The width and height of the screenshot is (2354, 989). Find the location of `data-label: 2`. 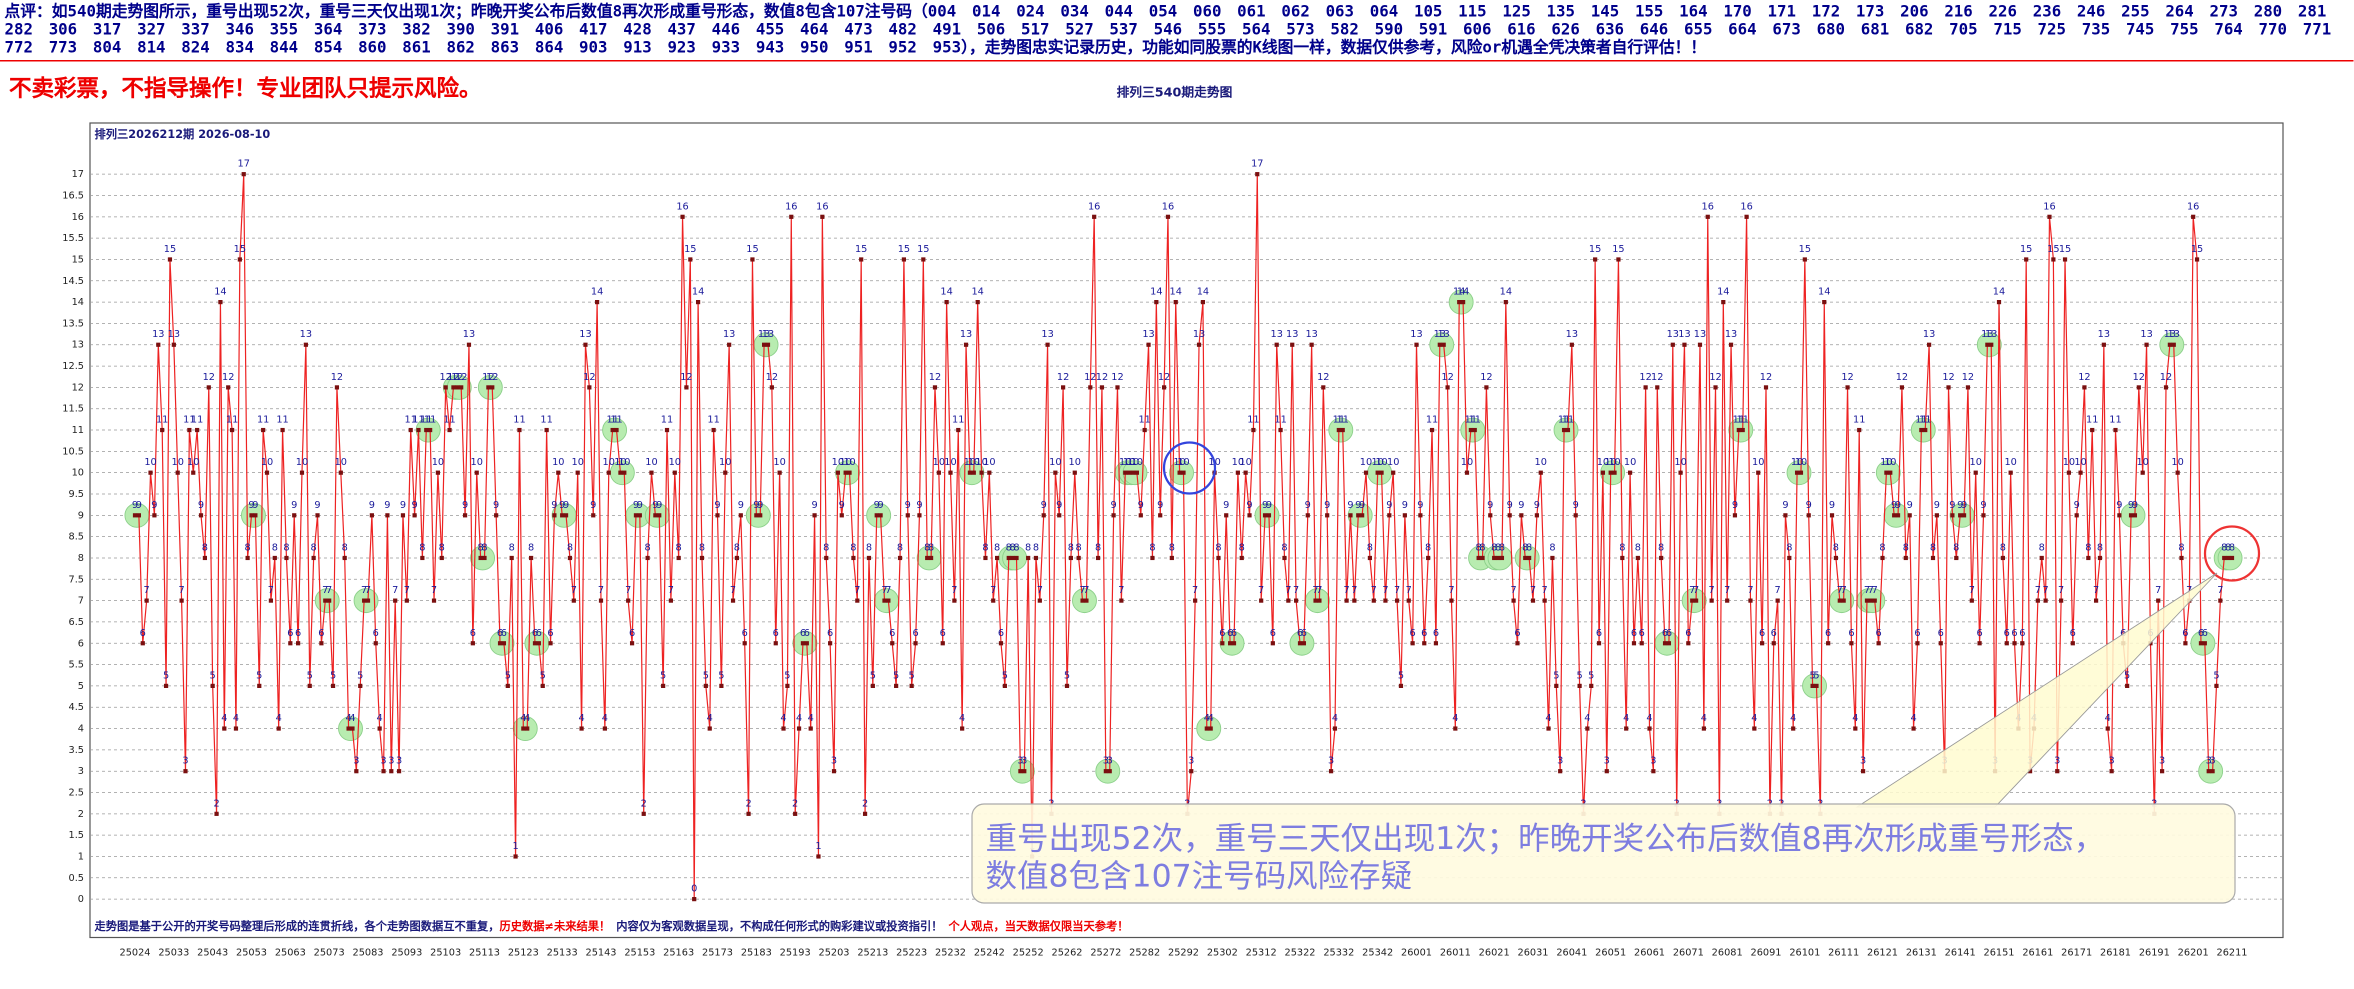

data-label: 2 is located at coordinates (748, 803).